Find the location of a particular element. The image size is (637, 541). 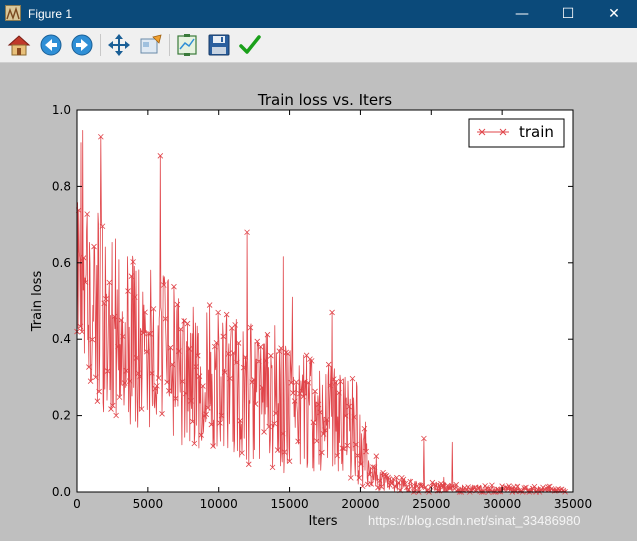

edit-axis-icon is located at coordinates (250, 44).